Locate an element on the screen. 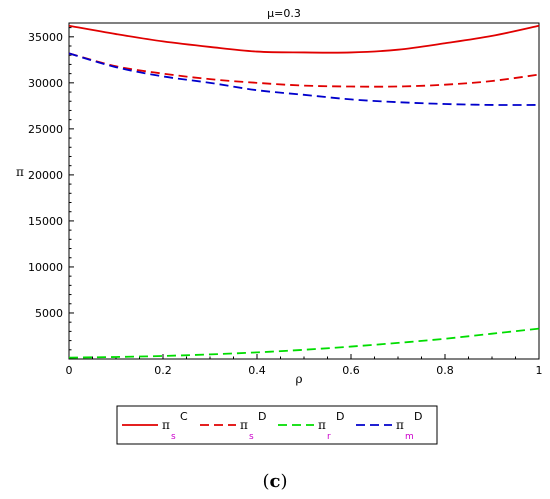  series-line-r-d is located at coordinates (304, 343).